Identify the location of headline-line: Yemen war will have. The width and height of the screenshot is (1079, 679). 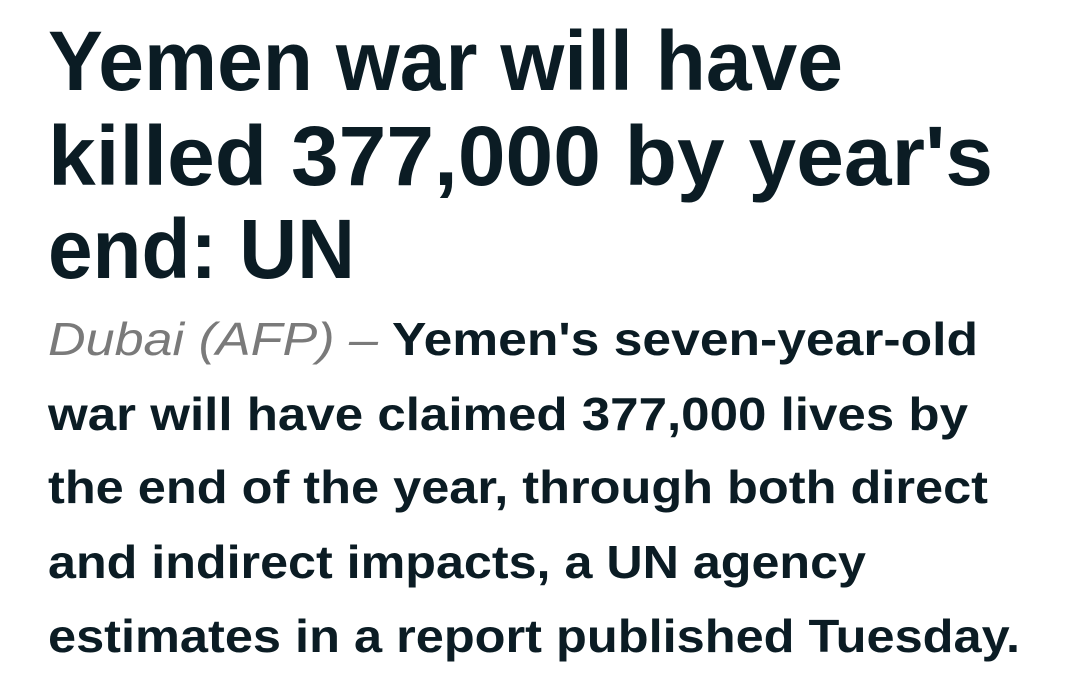
(445, 61).